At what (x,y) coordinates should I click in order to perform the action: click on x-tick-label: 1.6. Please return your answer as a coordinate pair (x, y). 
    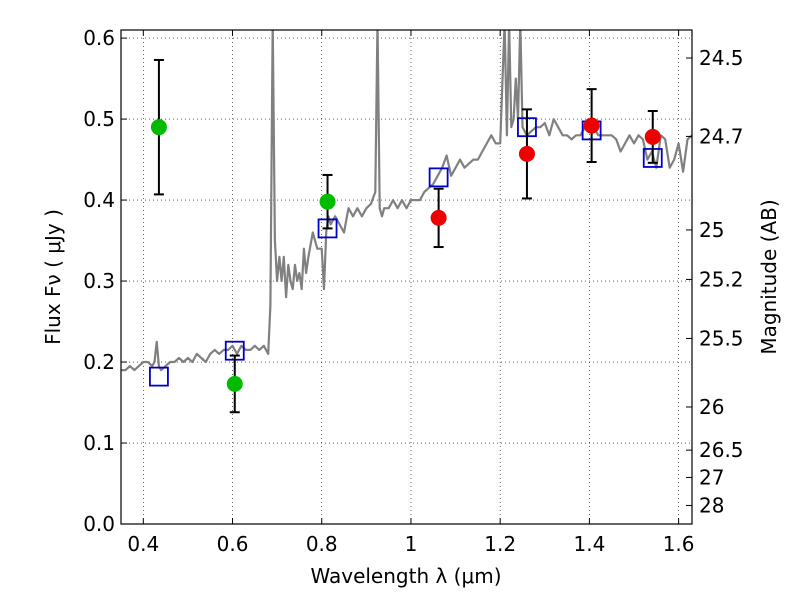
    Looking at the image, I should click on (679, 544).